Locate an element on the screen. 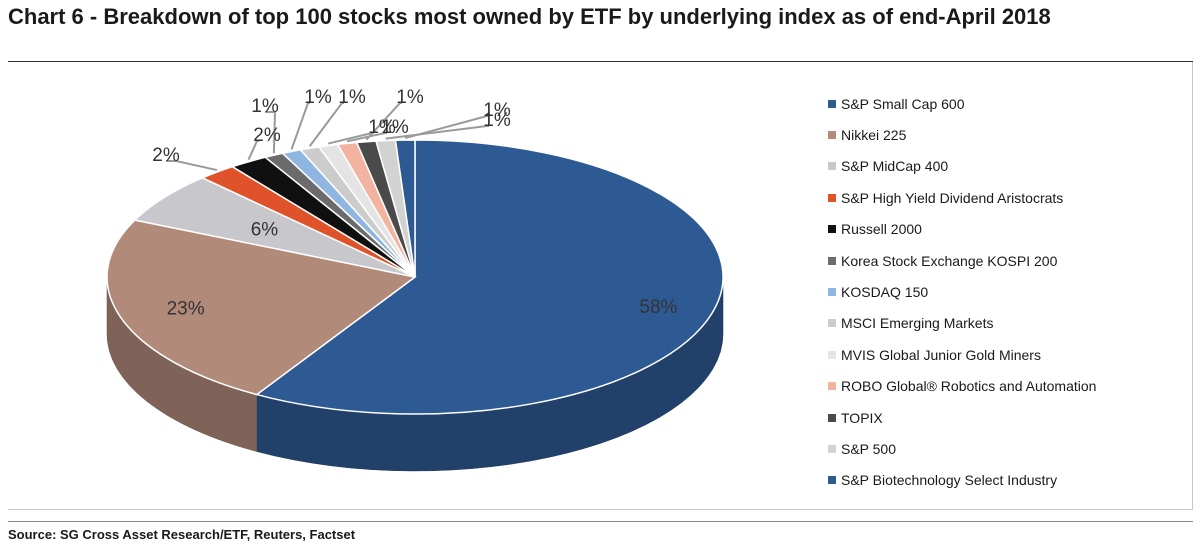 The width and height of the screenshot is (1200, 550). legend-label: Russell 2000 is located at coordinates (881, 229).